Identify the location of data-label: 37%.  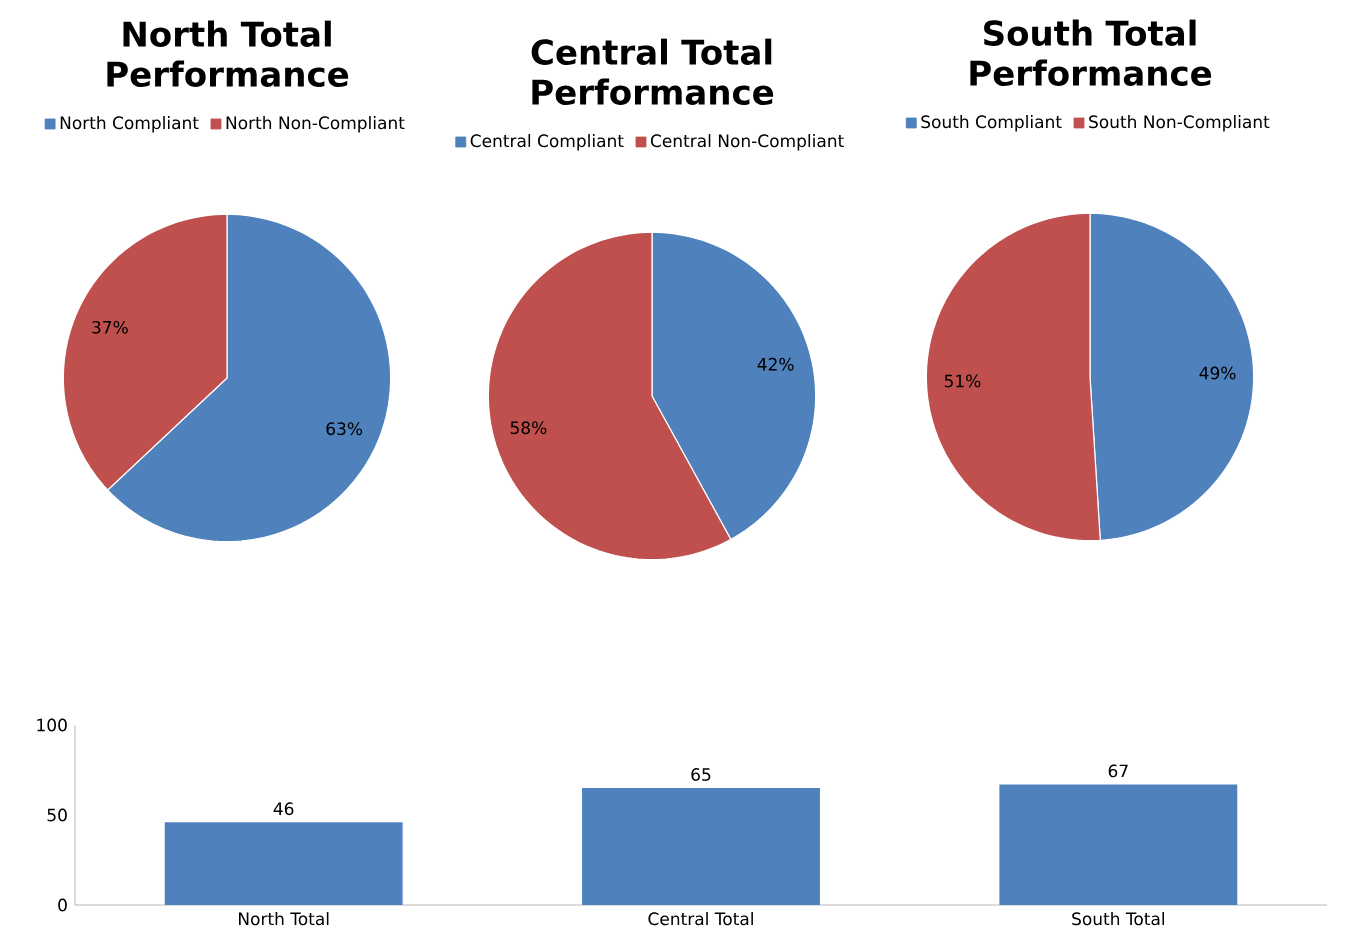
(110, 327).